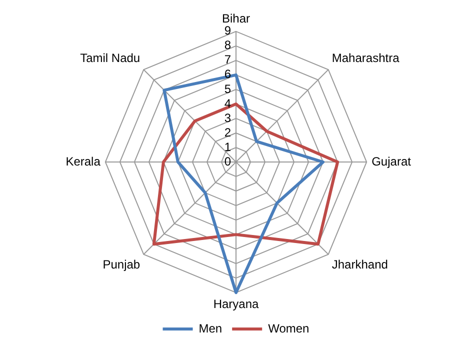 The height and width of the screenshot is (357, 472). Describe the element at coordinates (392, 161) in the screenshot. I see `spoke-label: Gujarat` at that location.